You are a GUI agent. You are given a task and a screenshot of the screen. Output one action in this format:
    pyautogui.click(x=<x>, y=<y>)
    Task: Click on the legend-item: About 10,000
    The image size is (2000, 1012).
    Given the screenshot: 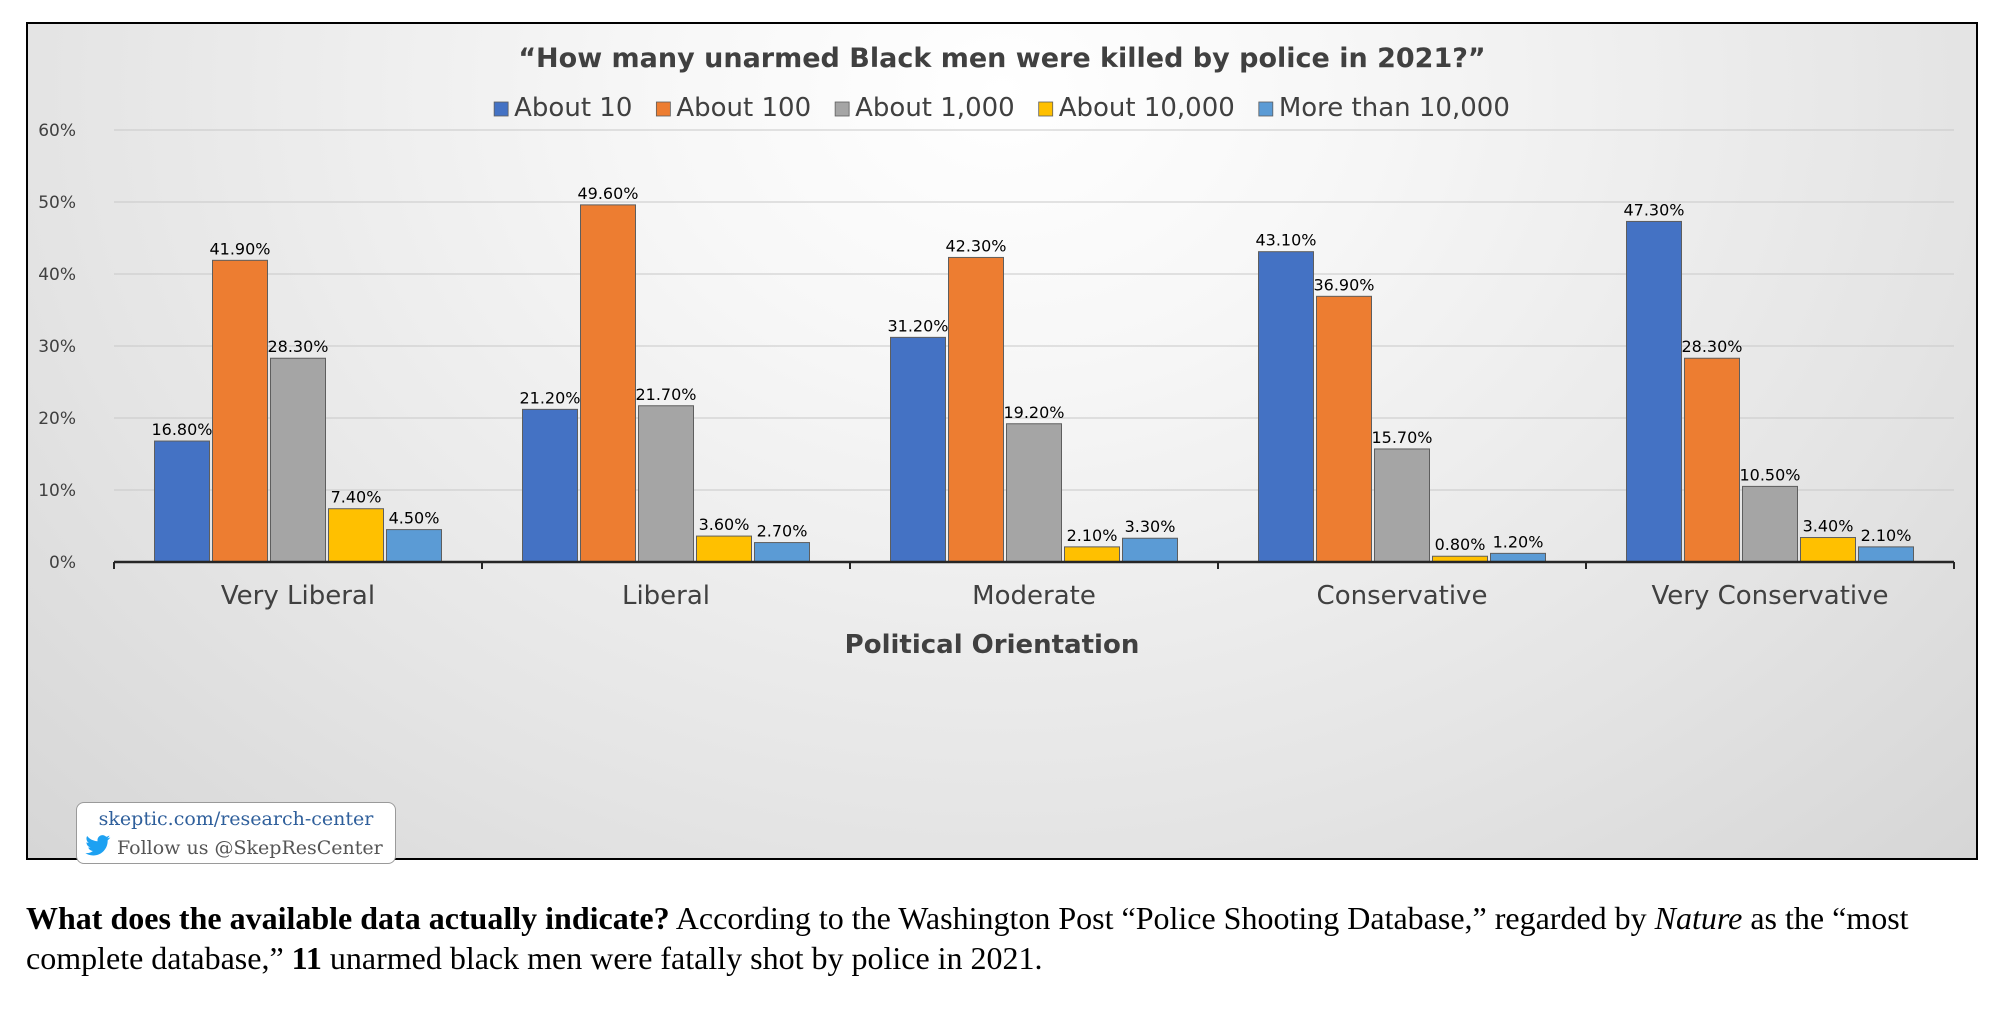 What is the action you would take?
    pyautogui.click(x=1136, y=108)
    